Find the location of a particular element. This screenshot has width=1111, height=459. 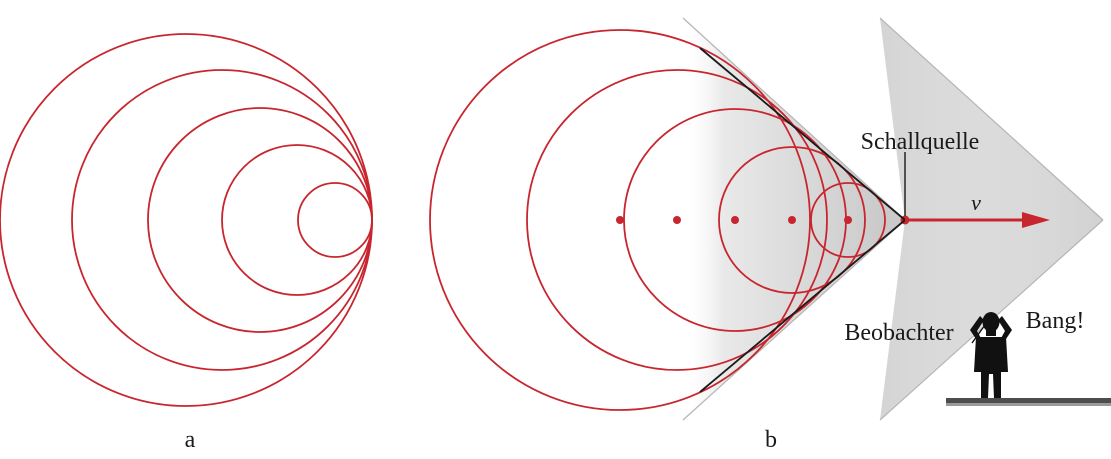

source-label: Schallquelle is located at coordinates (920, 142).